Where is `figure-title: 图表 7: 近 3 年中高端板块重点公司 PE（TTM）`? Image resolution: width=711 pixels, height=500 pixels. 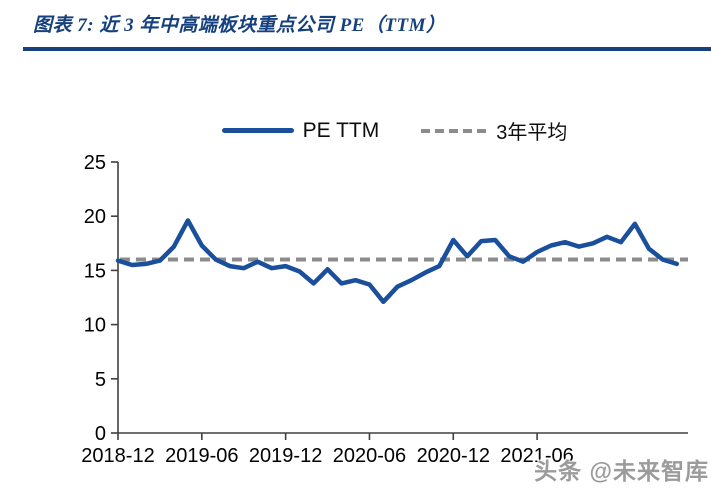 figure-title: 图表 7: 近 3 年中高端板块重点公司 PE（TTM） is located at coordinates (239, 25).